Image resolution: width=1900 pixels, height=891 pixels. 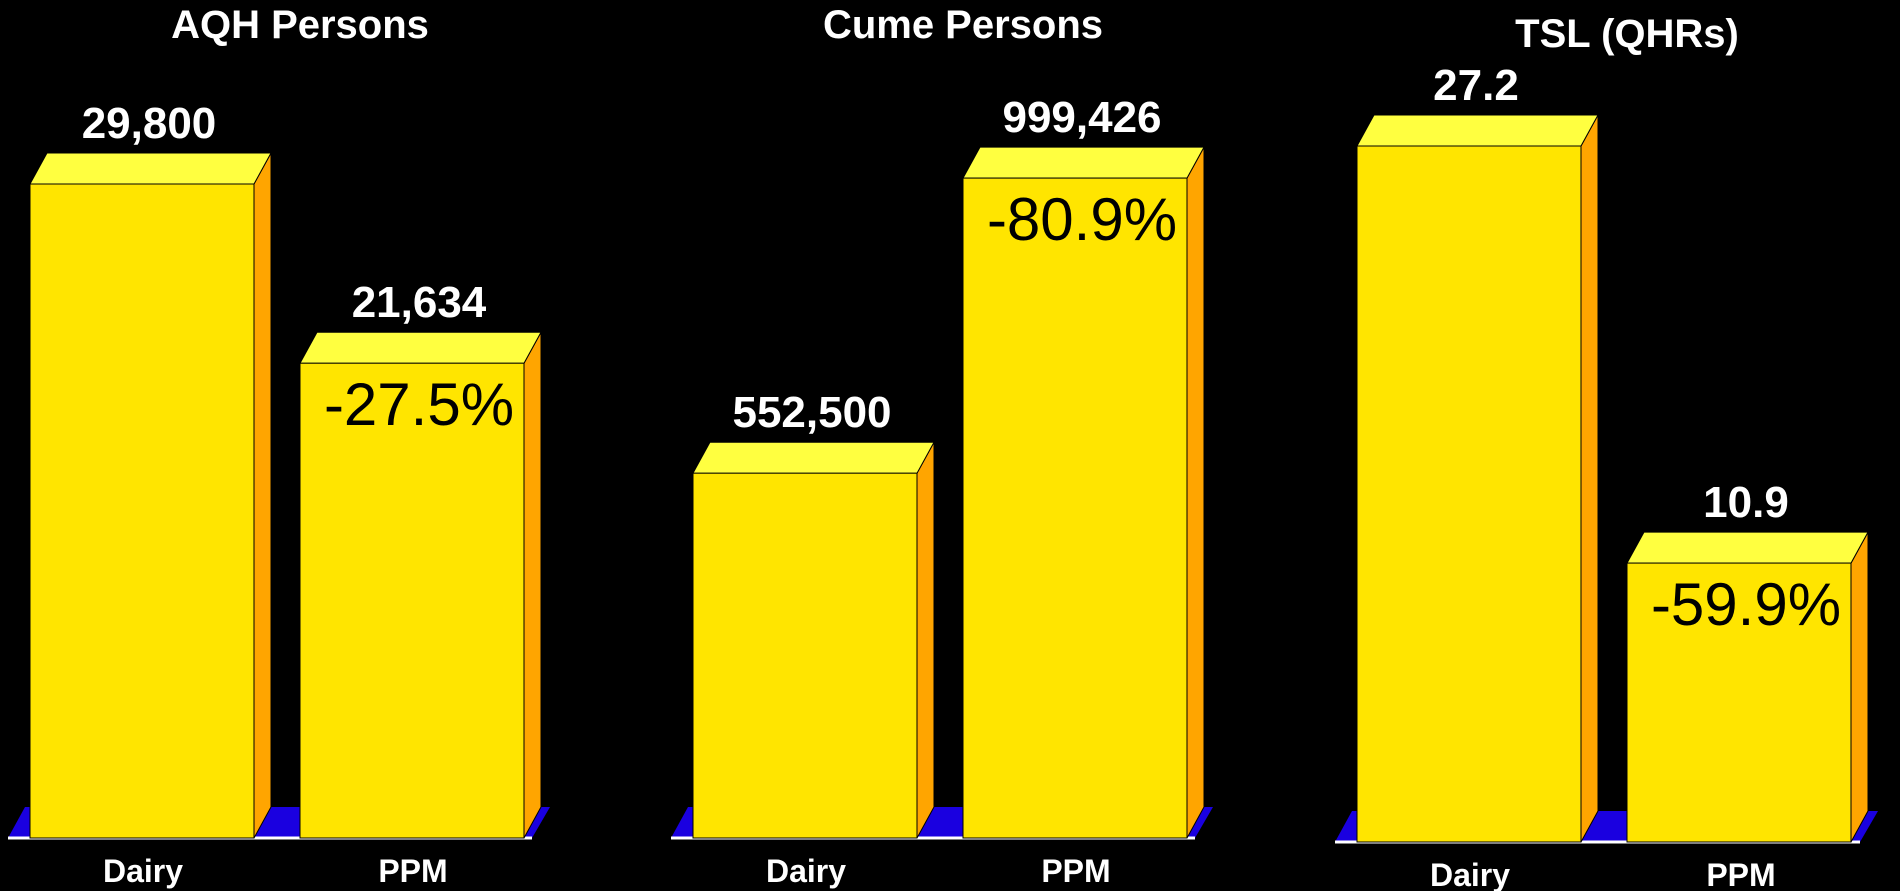 I want to click on chart-title: Cume Persons, so click(x=963, y=25).